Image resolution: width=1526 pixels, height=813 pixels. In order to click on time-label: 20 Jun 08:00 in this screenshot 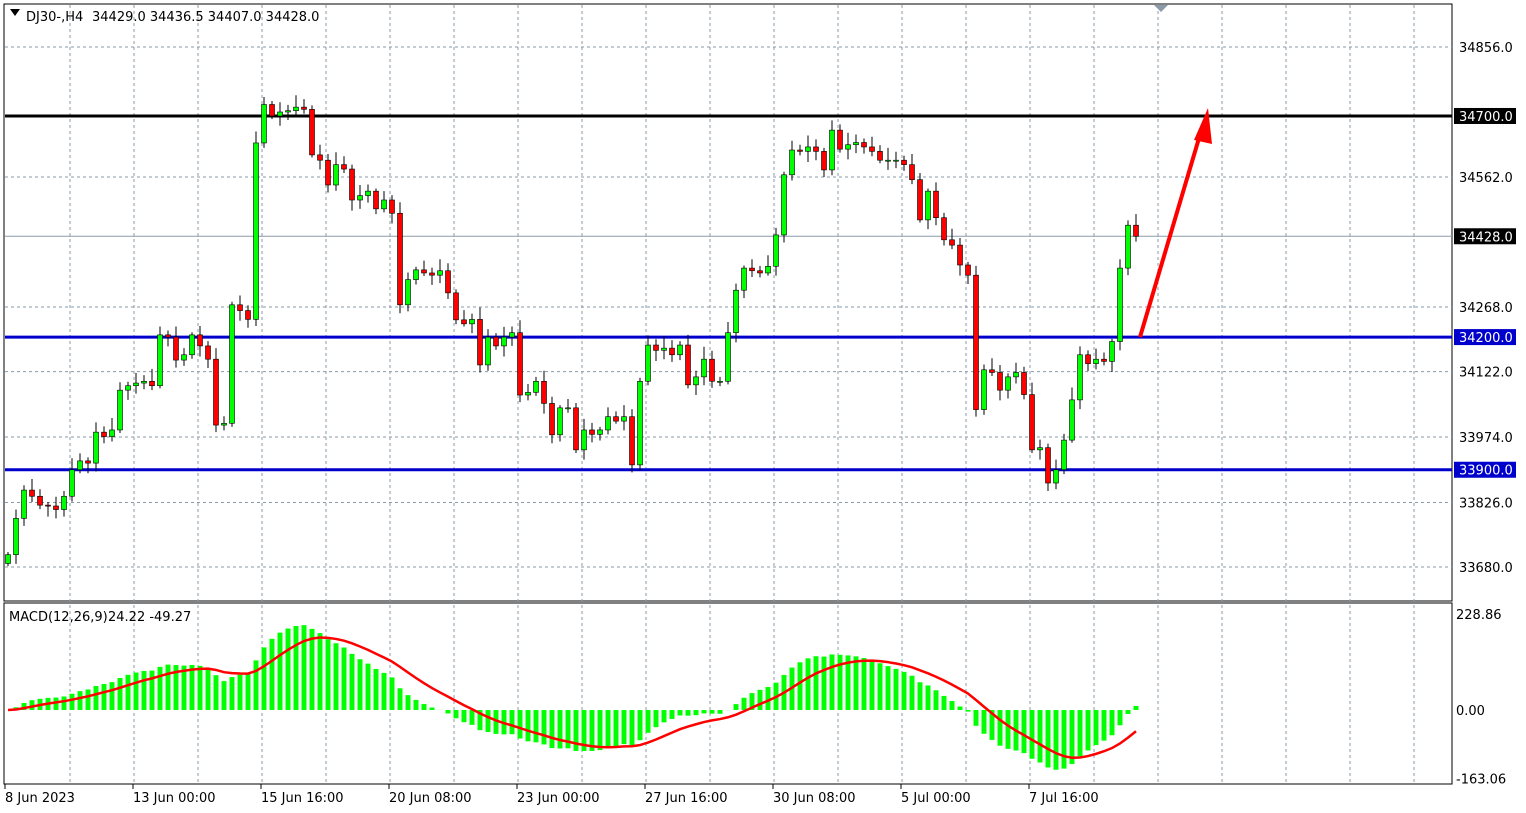, I will do `click(430, 798)`.